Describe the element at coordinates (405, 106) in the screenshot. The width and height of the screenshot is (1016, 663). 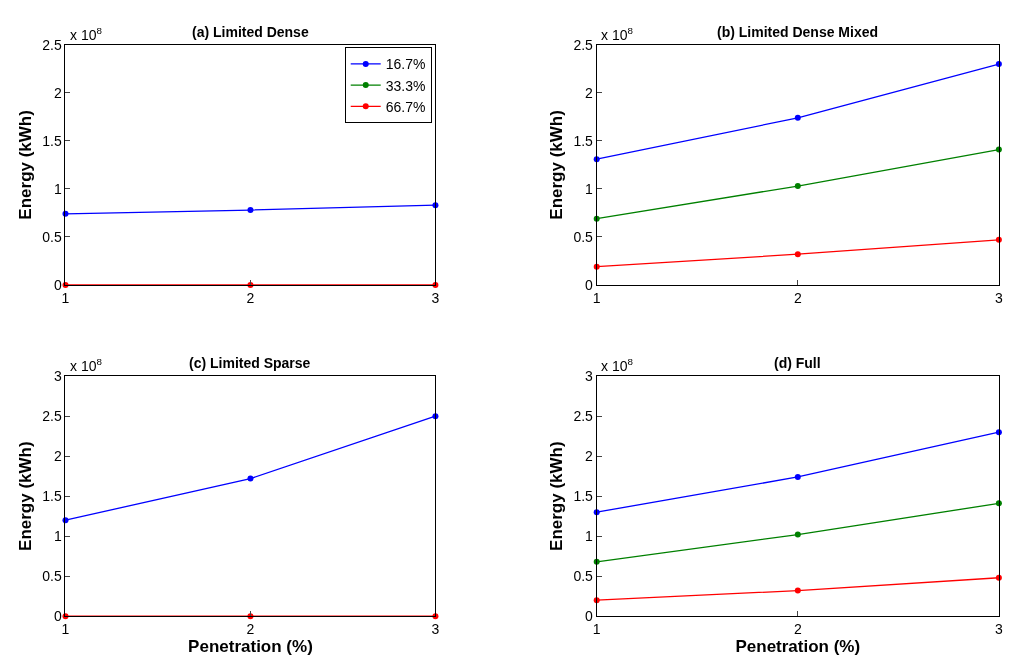
I see `legend-label: 66.7%` at that location.